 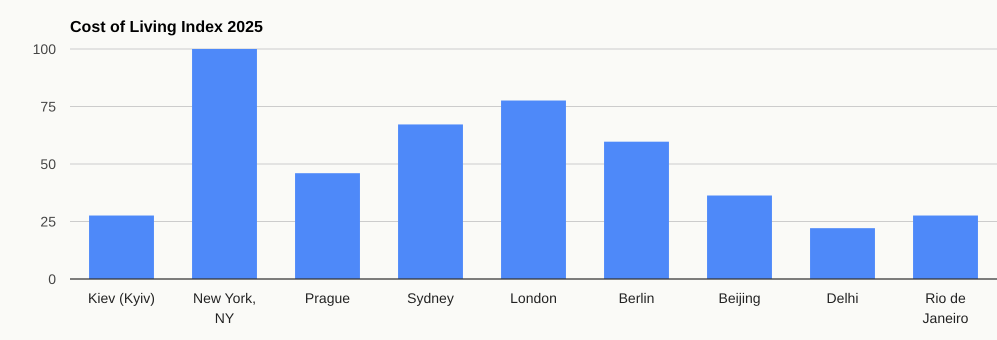 I want to click on x-tick-label: London, so click(x=533, y=298).